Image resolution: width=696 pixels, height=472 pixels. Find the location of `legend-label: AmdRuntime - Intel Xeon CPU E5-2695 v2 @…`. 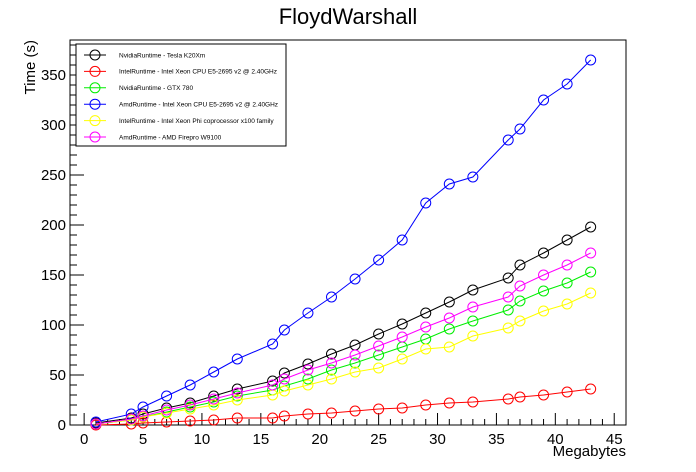

legend-label: AmdRuntime - Intel Xeon CPU E5-2695 v2 @… is located at coordinates (198, 105).